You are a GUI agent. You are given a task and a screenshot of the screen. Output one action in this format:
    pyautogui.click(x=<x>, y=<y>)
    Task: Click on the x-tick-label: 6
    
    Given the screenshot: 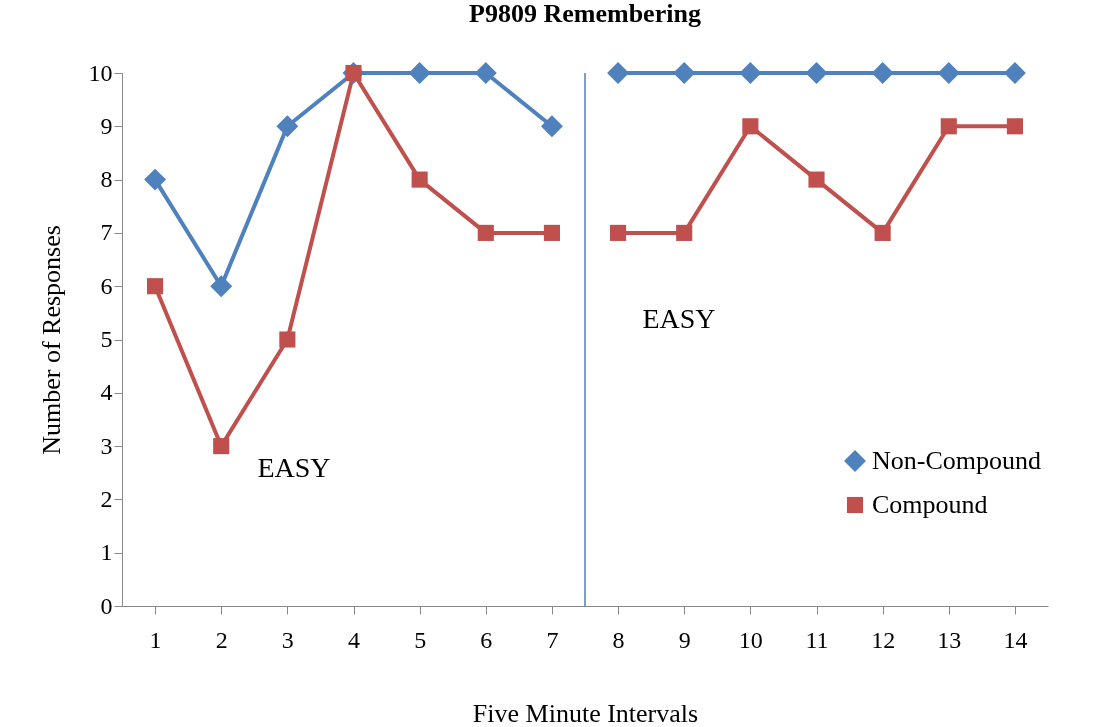 What is the action you would take?
    pyautogui.click(x=486, y=639)
    